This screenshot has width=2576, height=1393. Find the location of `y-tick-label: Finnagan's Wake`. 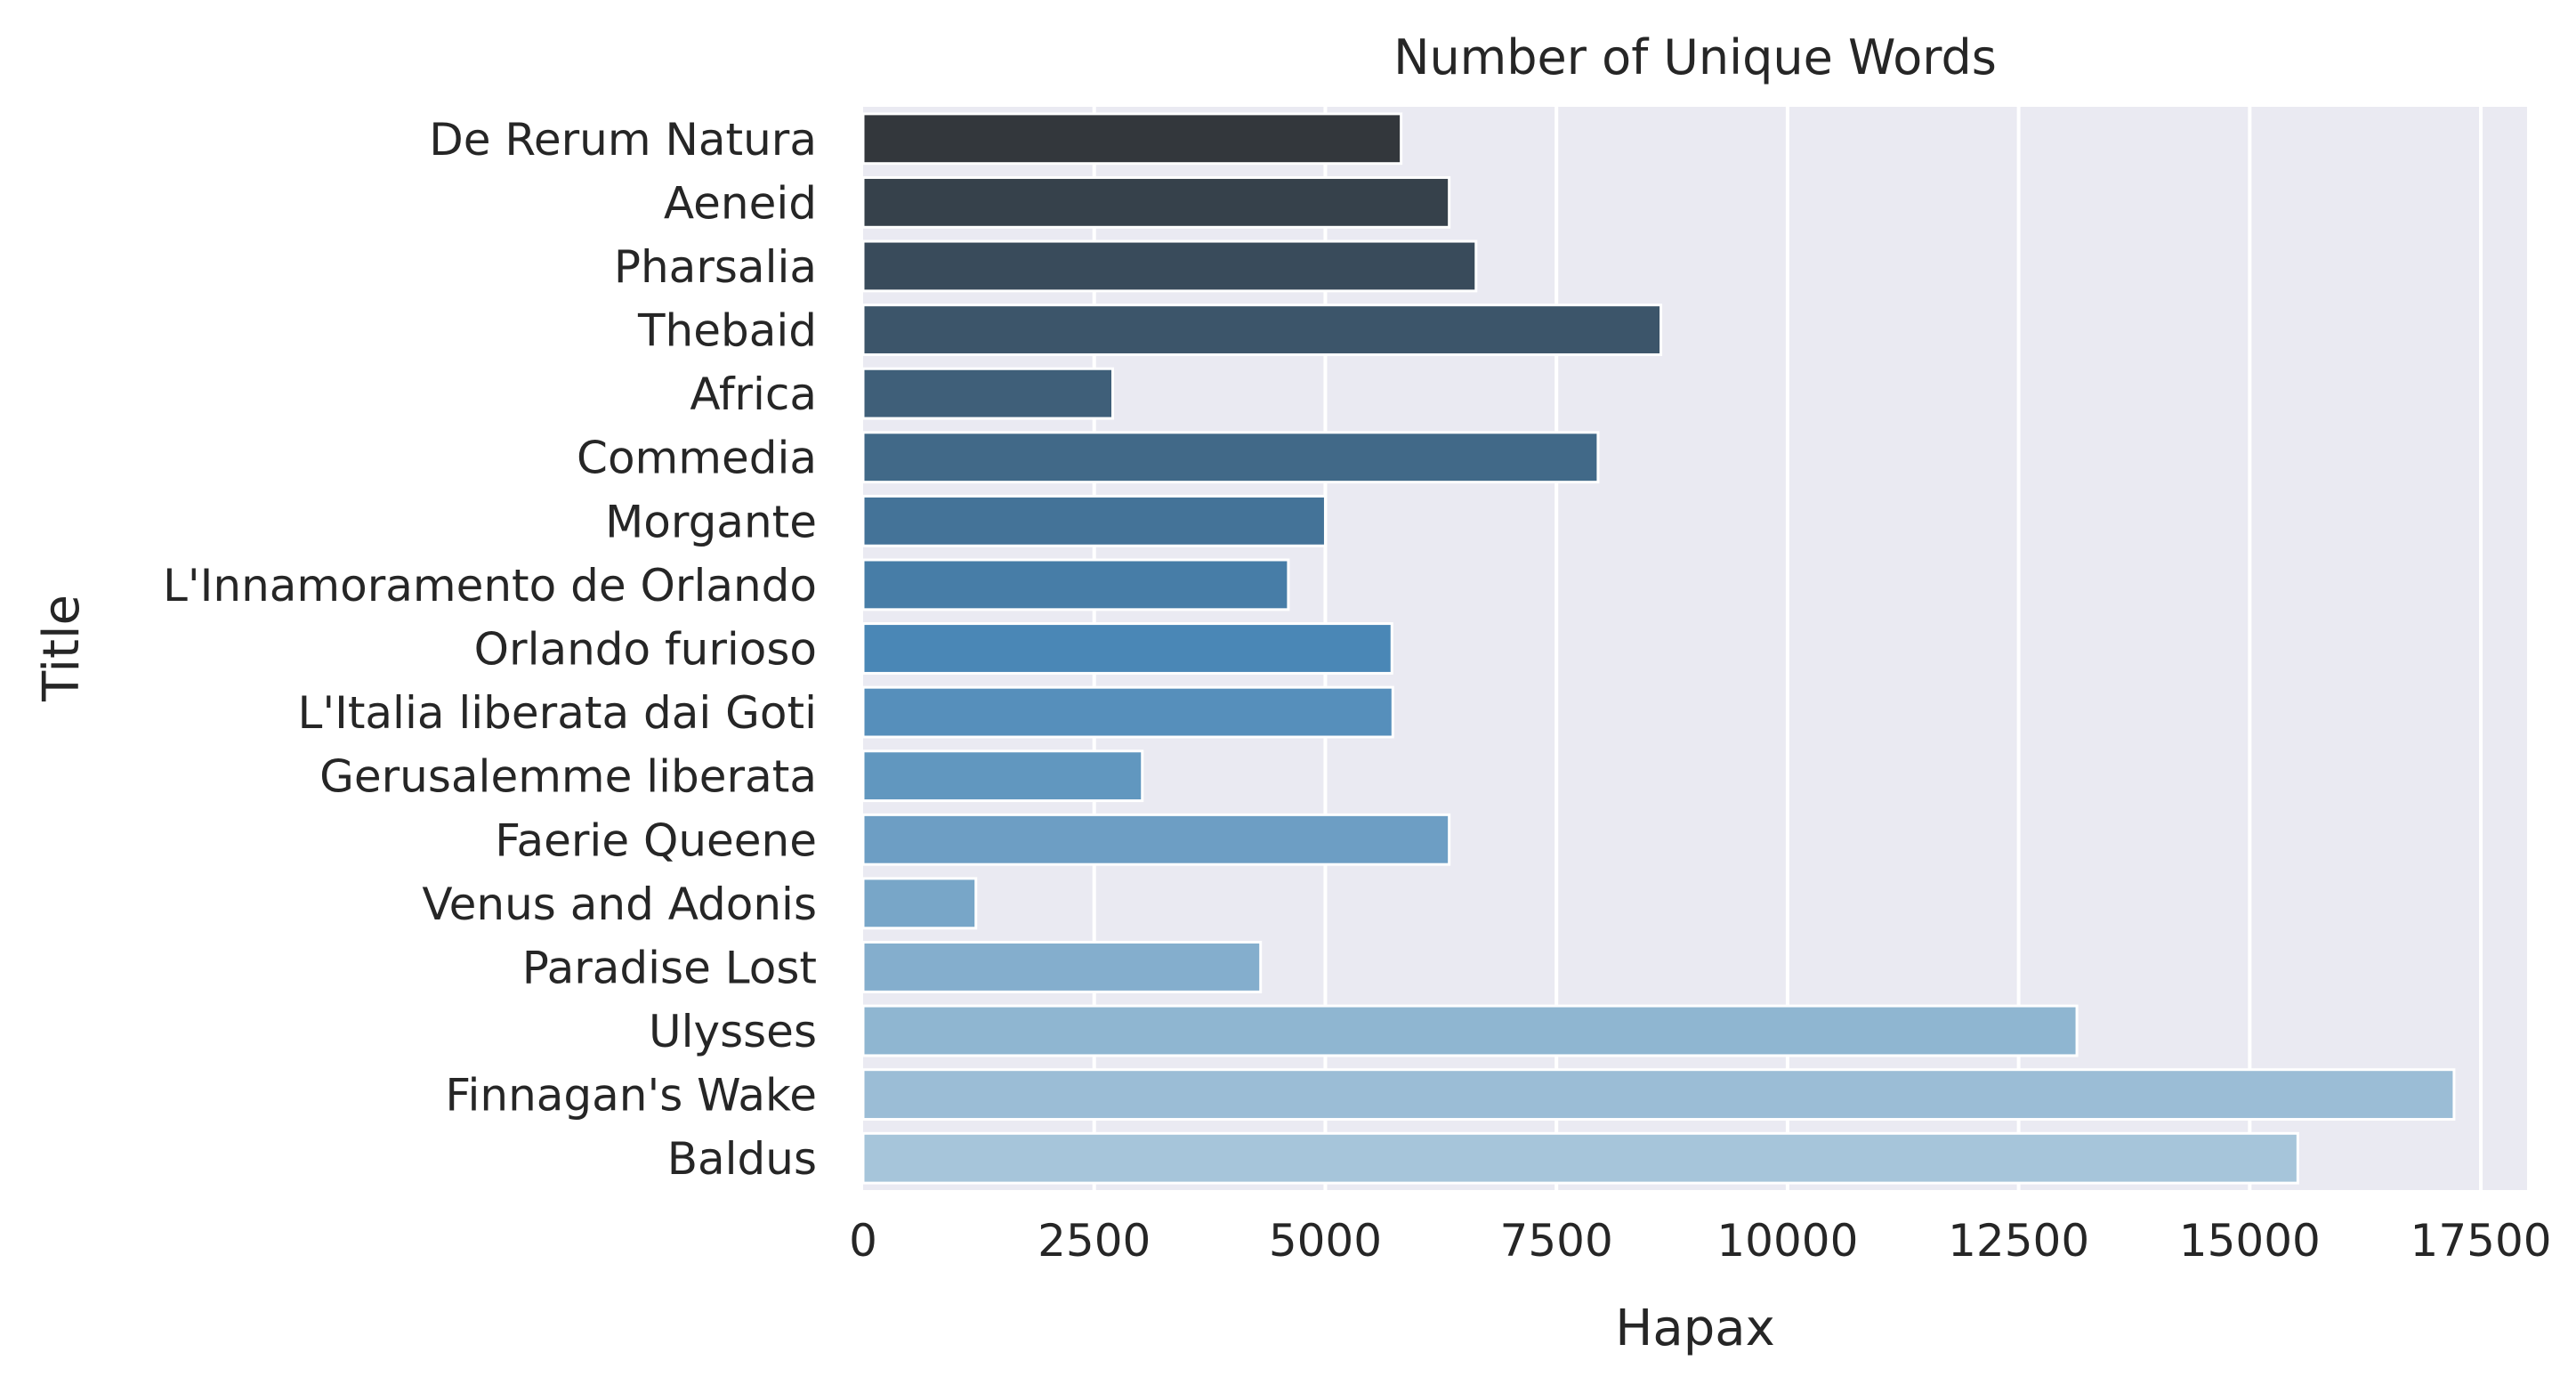

y-tick-label: Finnagan's Wake is located at coordinates (631, 1096).